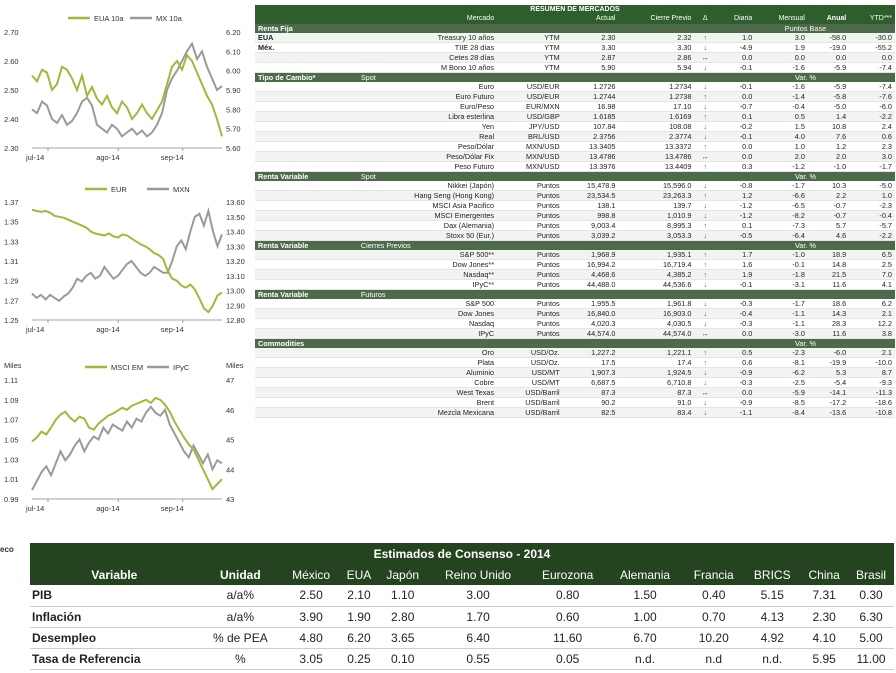  I want to click on header-diaria: Diaria, so click(735, 19).